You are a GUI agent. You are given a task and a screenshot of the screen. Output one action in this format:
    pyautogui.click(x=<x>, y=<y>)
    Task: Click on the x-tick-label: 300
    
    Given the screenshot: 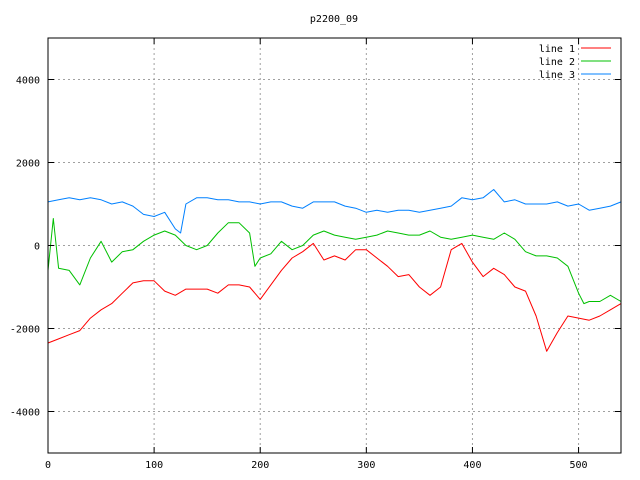 What is the action you would take?
    pyautogui.click(x=366, y=465)
    